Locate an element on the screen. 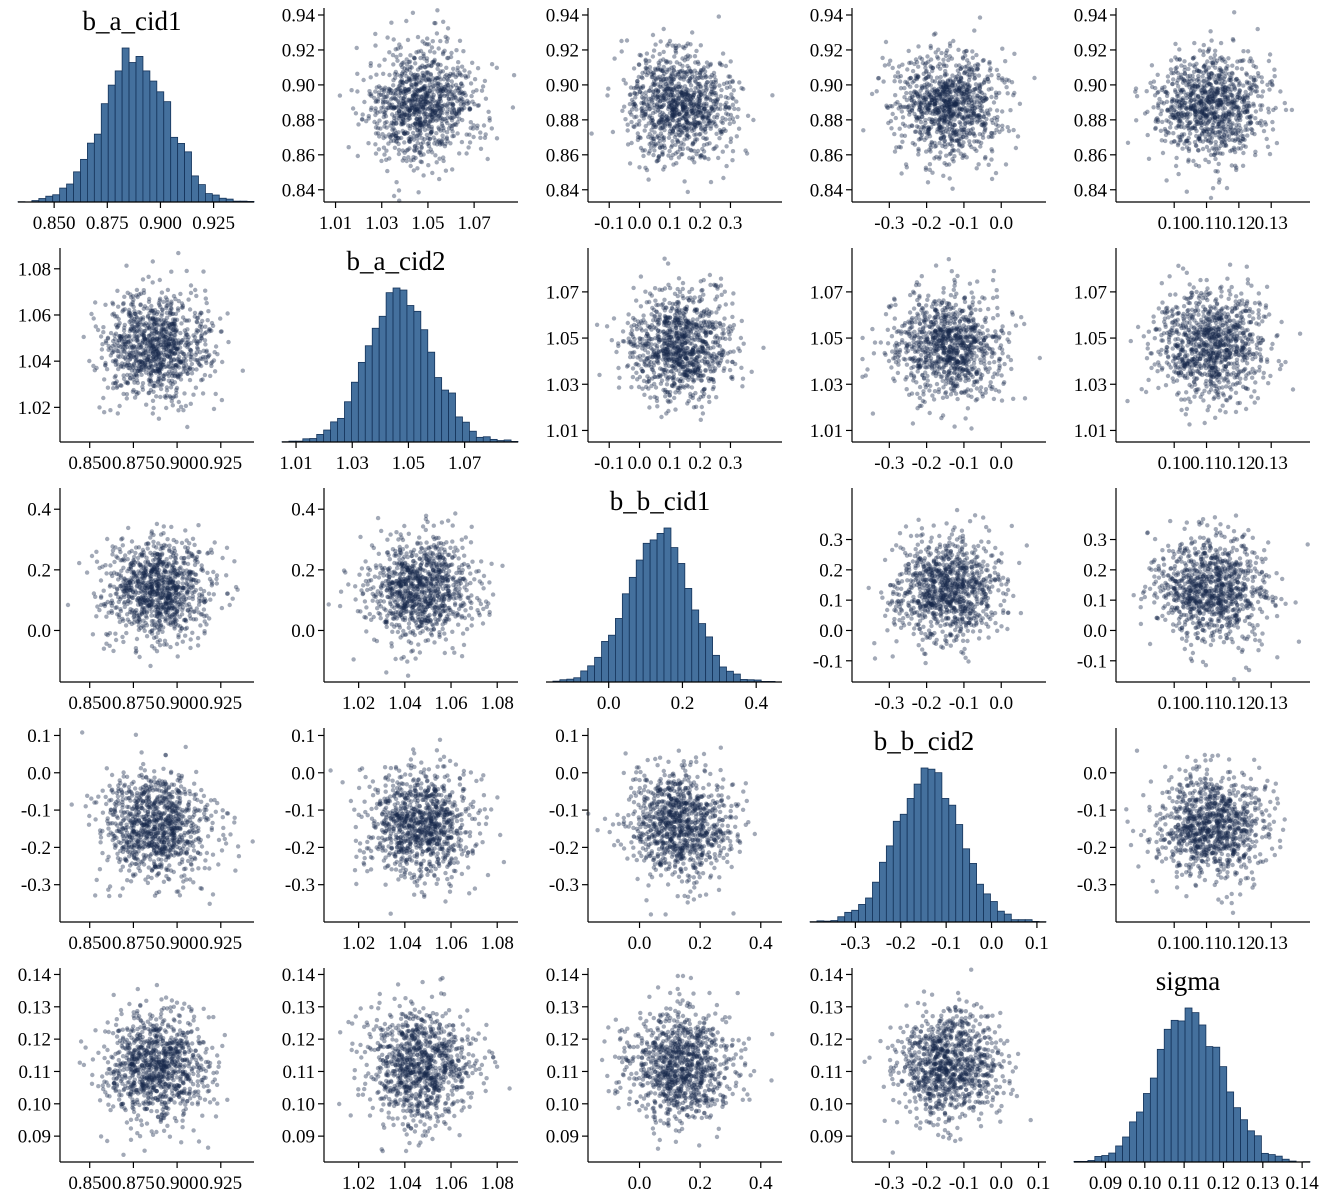 This screenshot has height=1200, width=1320. x-tick-label: 1.07 is located at coordinates (473, 223).